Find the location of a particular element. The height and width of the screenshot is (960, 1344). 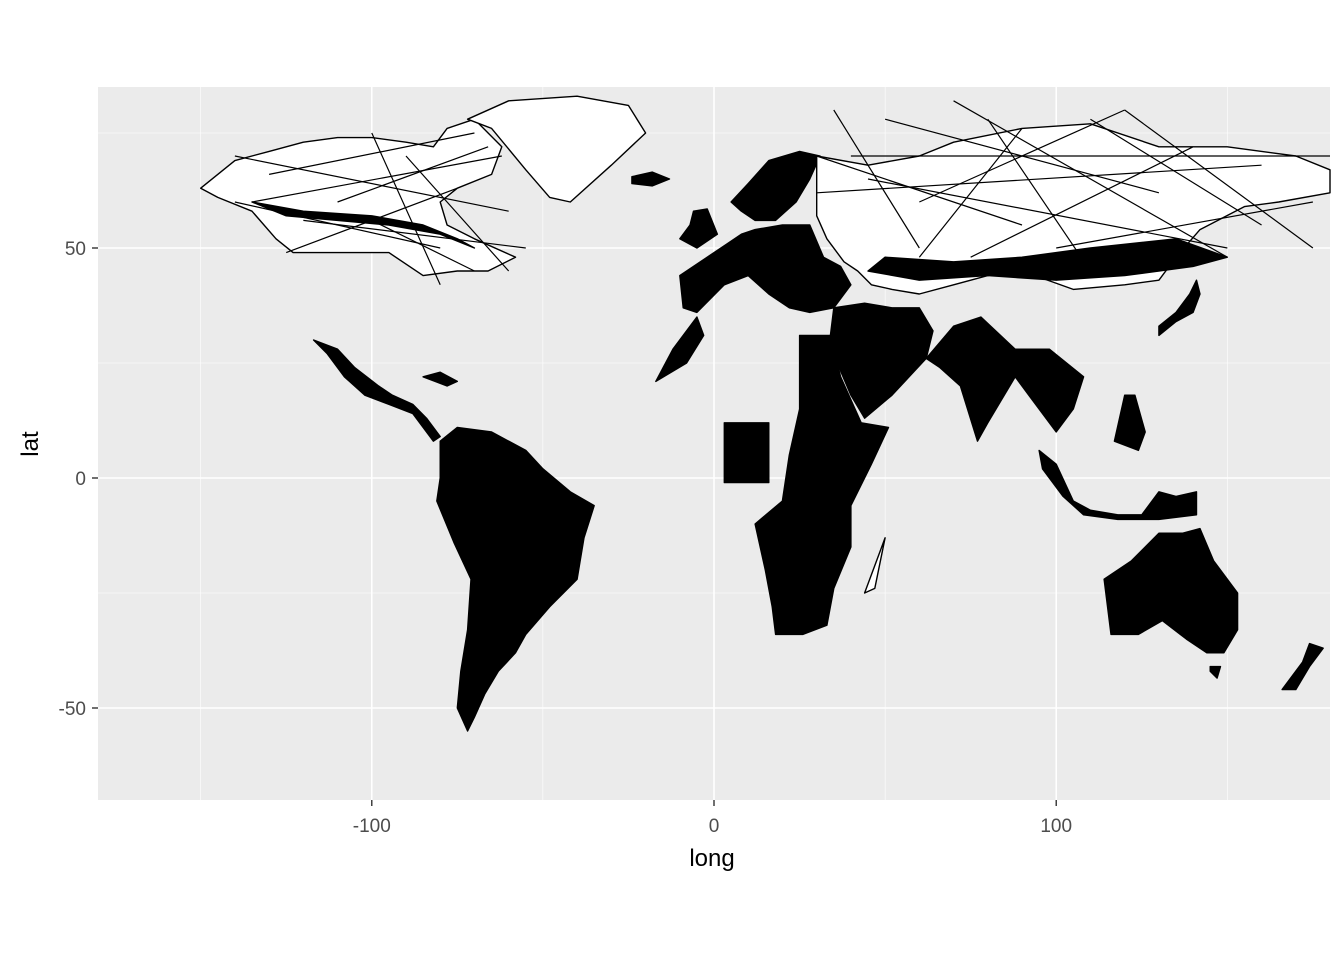

region-central-america is located at coordinates (376, 390).